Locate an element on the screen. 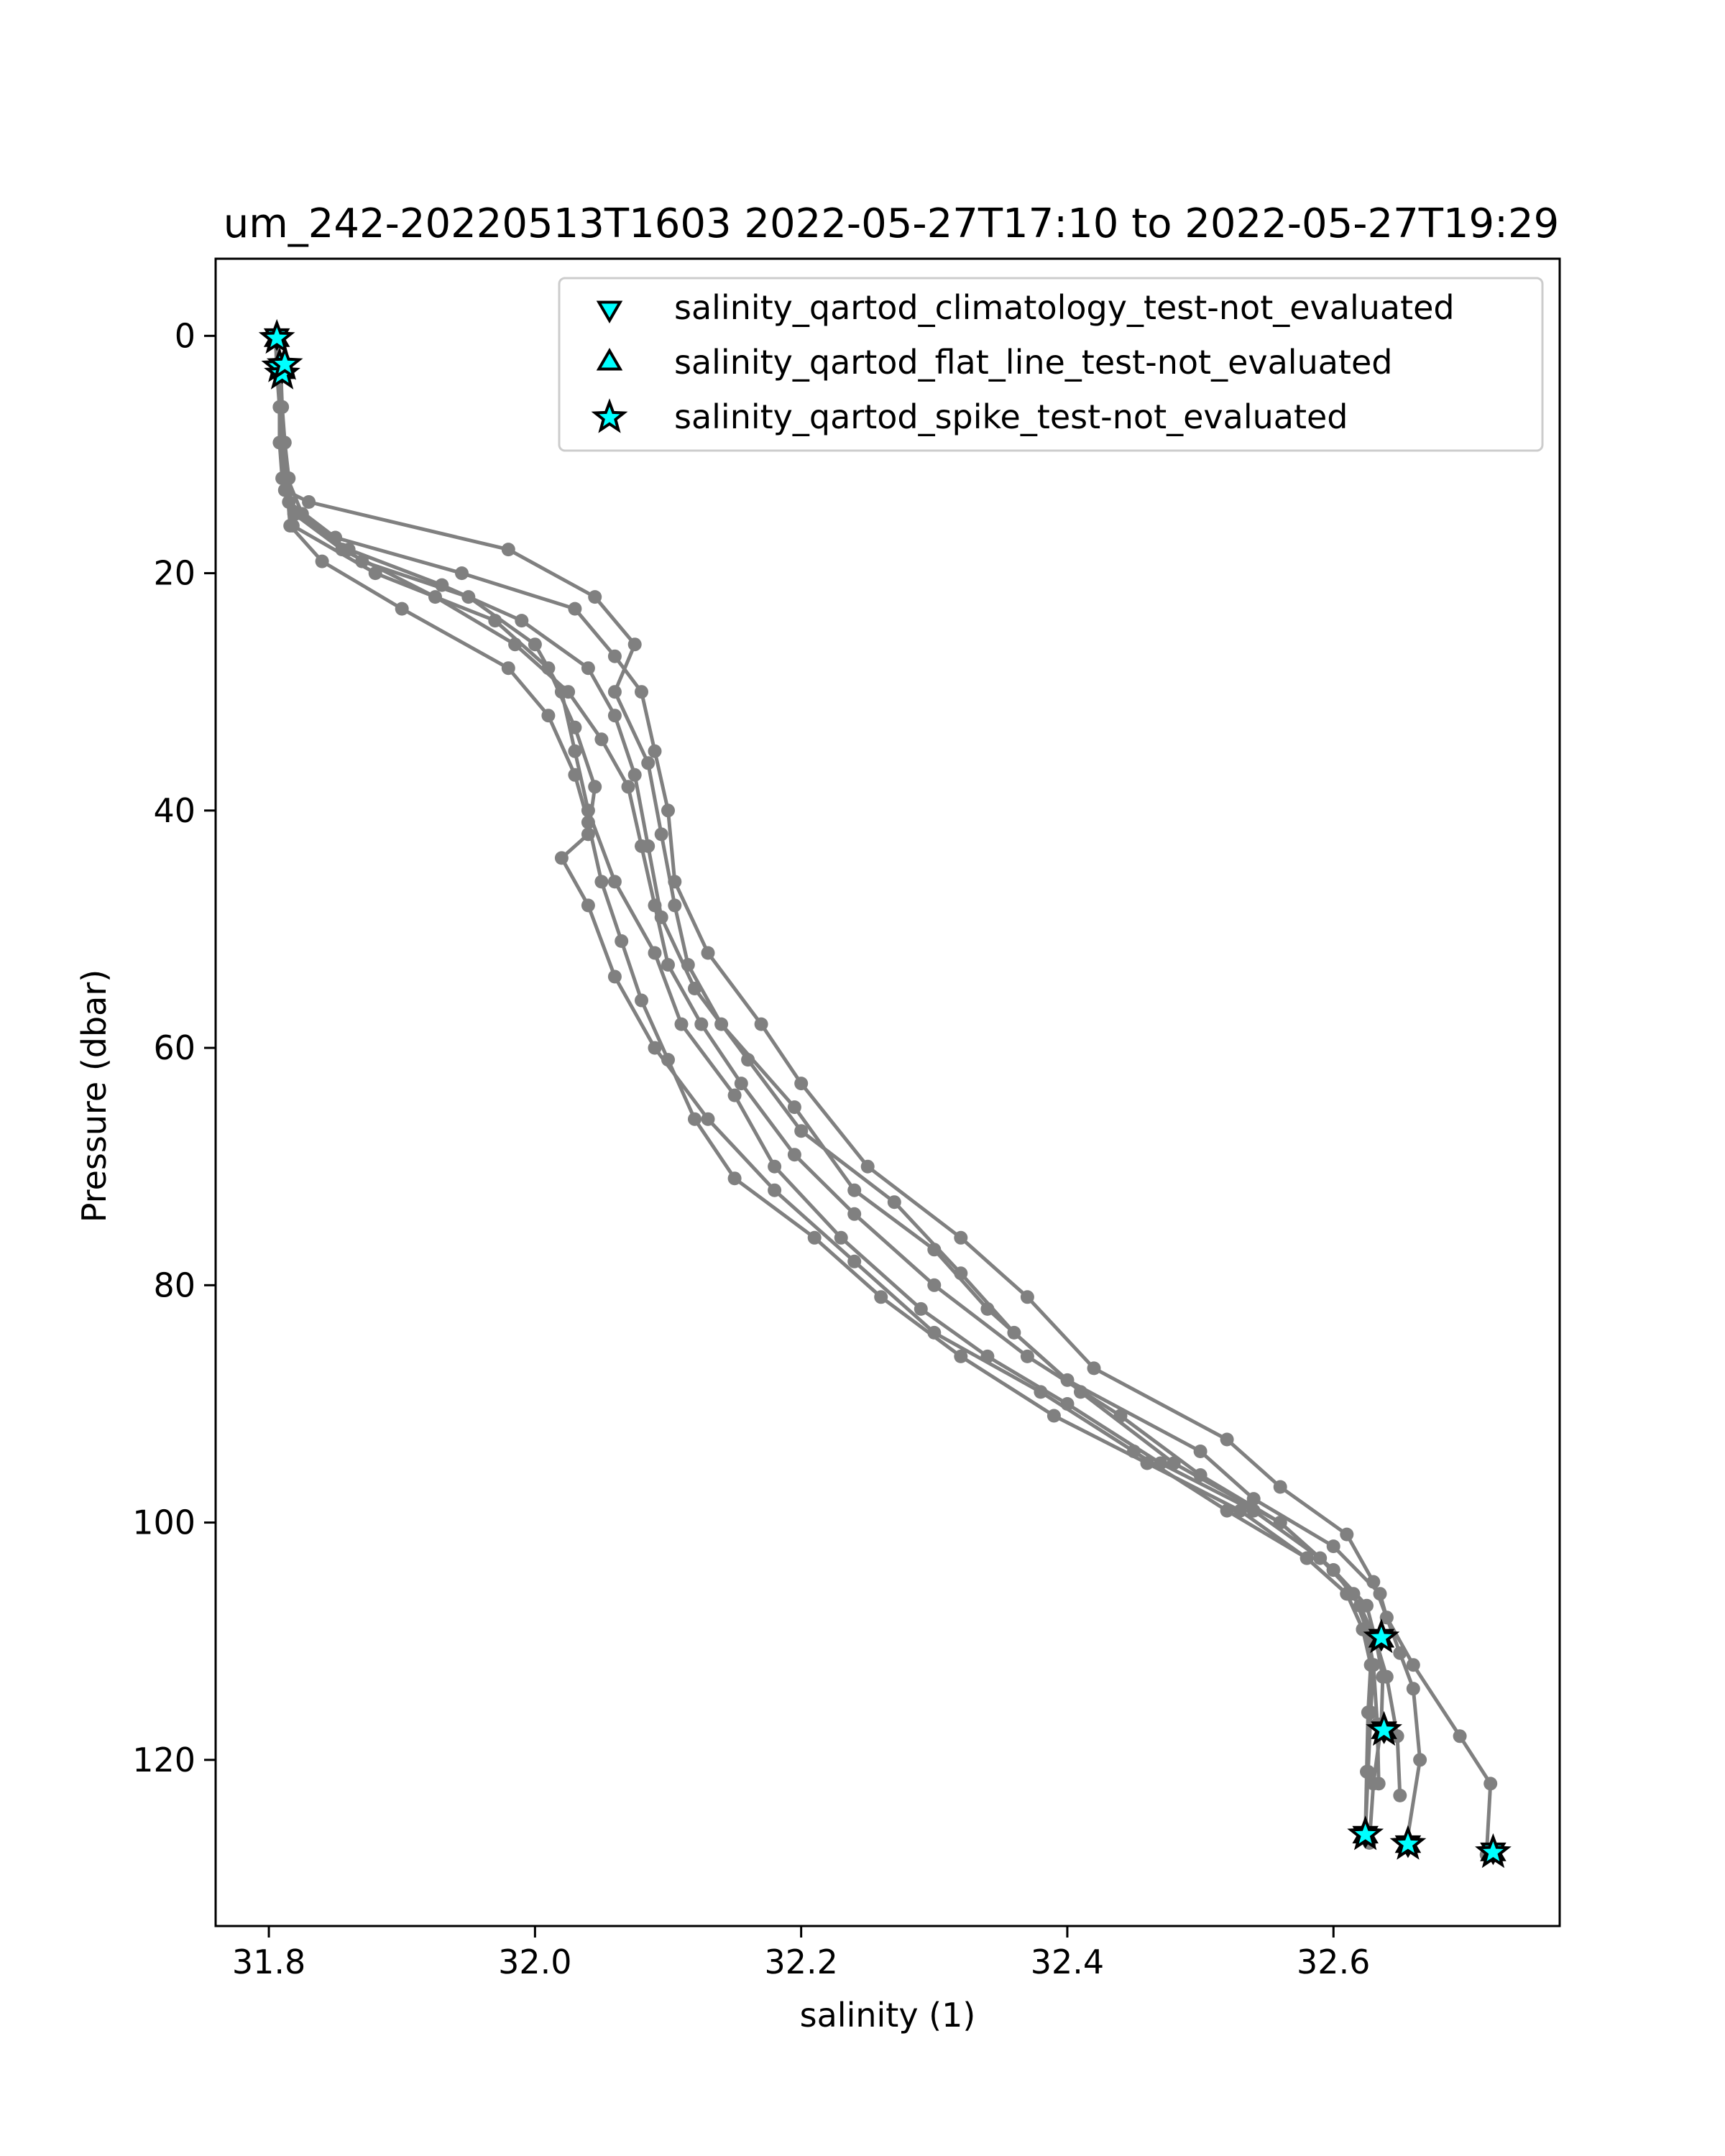 The width and height of the screenshot is (1725, 2156). y-tick-label: 60 is located at coordinates (174, 1047).